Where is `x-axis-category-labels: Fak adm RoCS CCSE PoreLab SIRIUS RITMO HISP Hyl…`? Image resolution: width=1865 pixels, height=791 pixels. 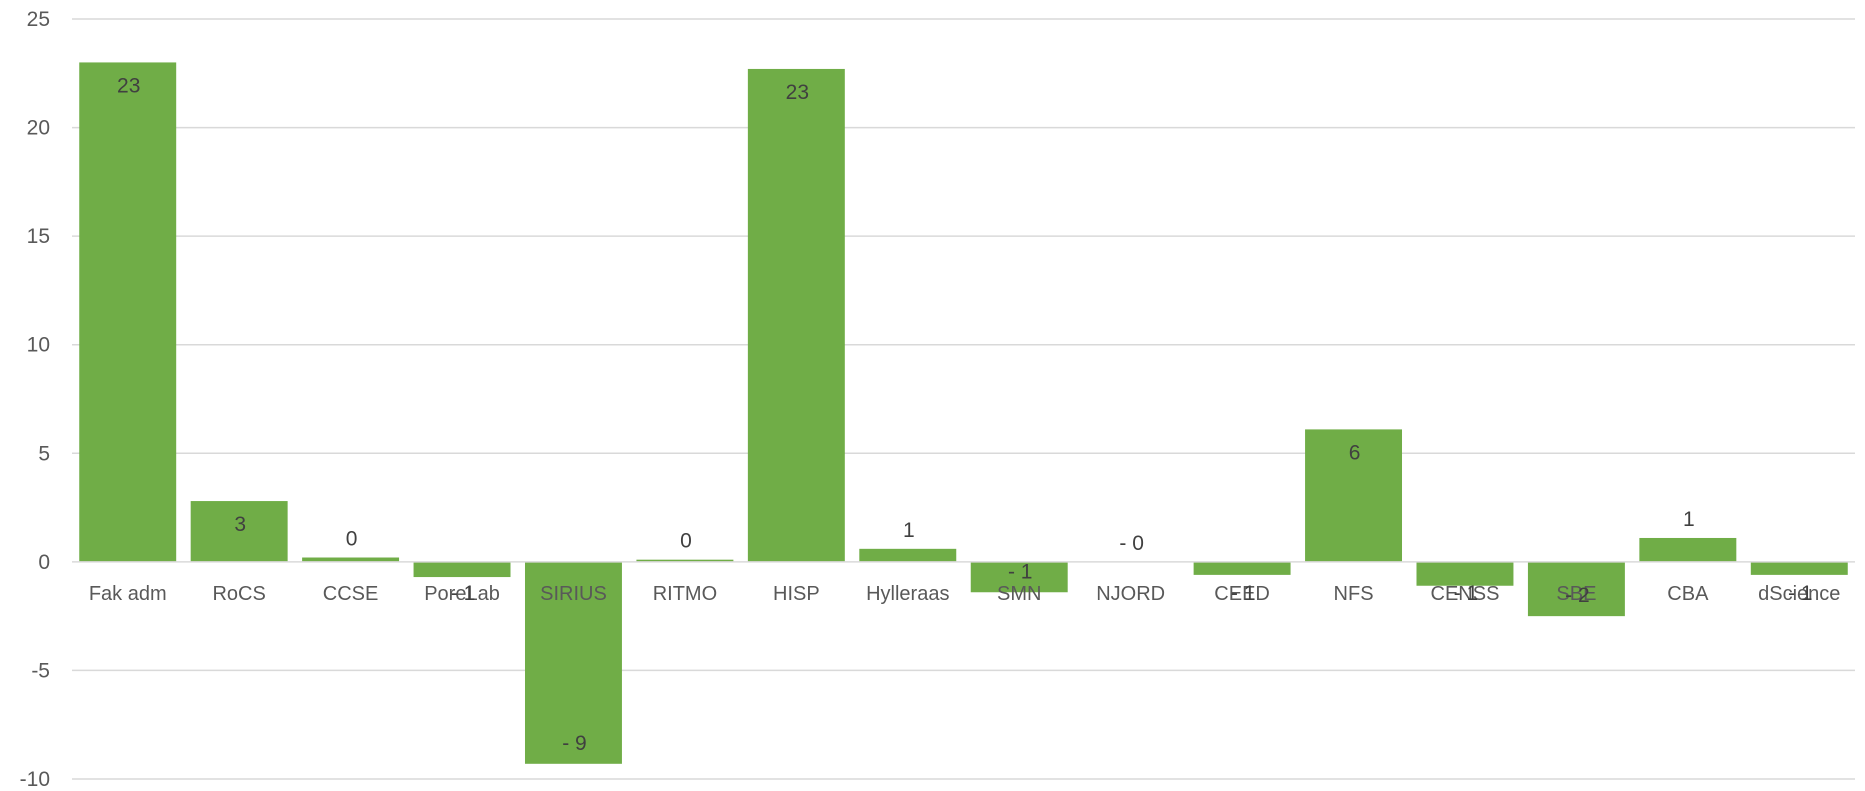 x-axis-category-labels: Fak adm RoCS CCSE PoreLab SIRIUS RITMO HISP Hyl… is located at coordinates (965, 594).